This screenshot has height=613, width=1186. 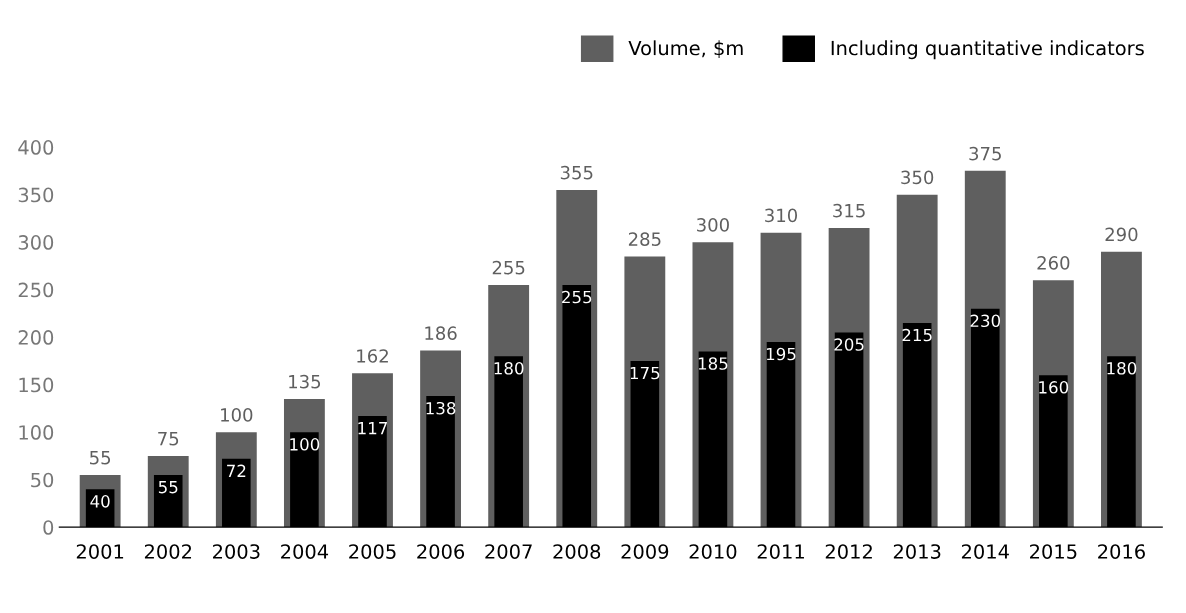 What do you see at coordinates (713, 363) in the screenshot?
I see `data-label: 185` at bounding box center [713, 363].